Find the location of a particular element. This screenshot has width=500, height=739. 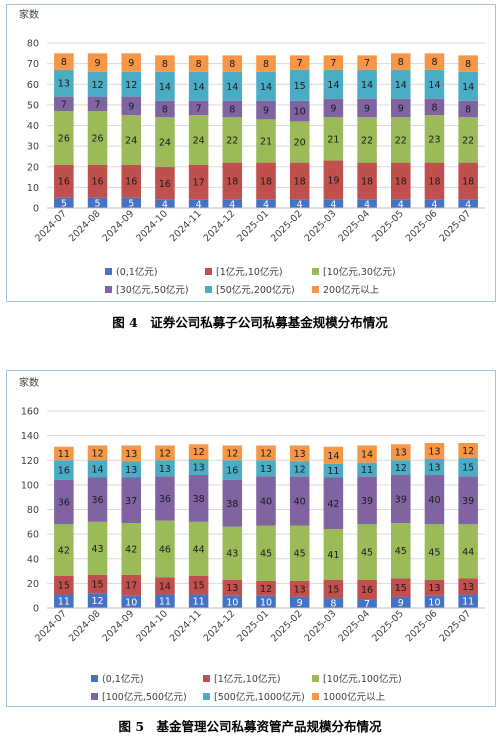

data-label: 24 is located at coordinates (165, 143).